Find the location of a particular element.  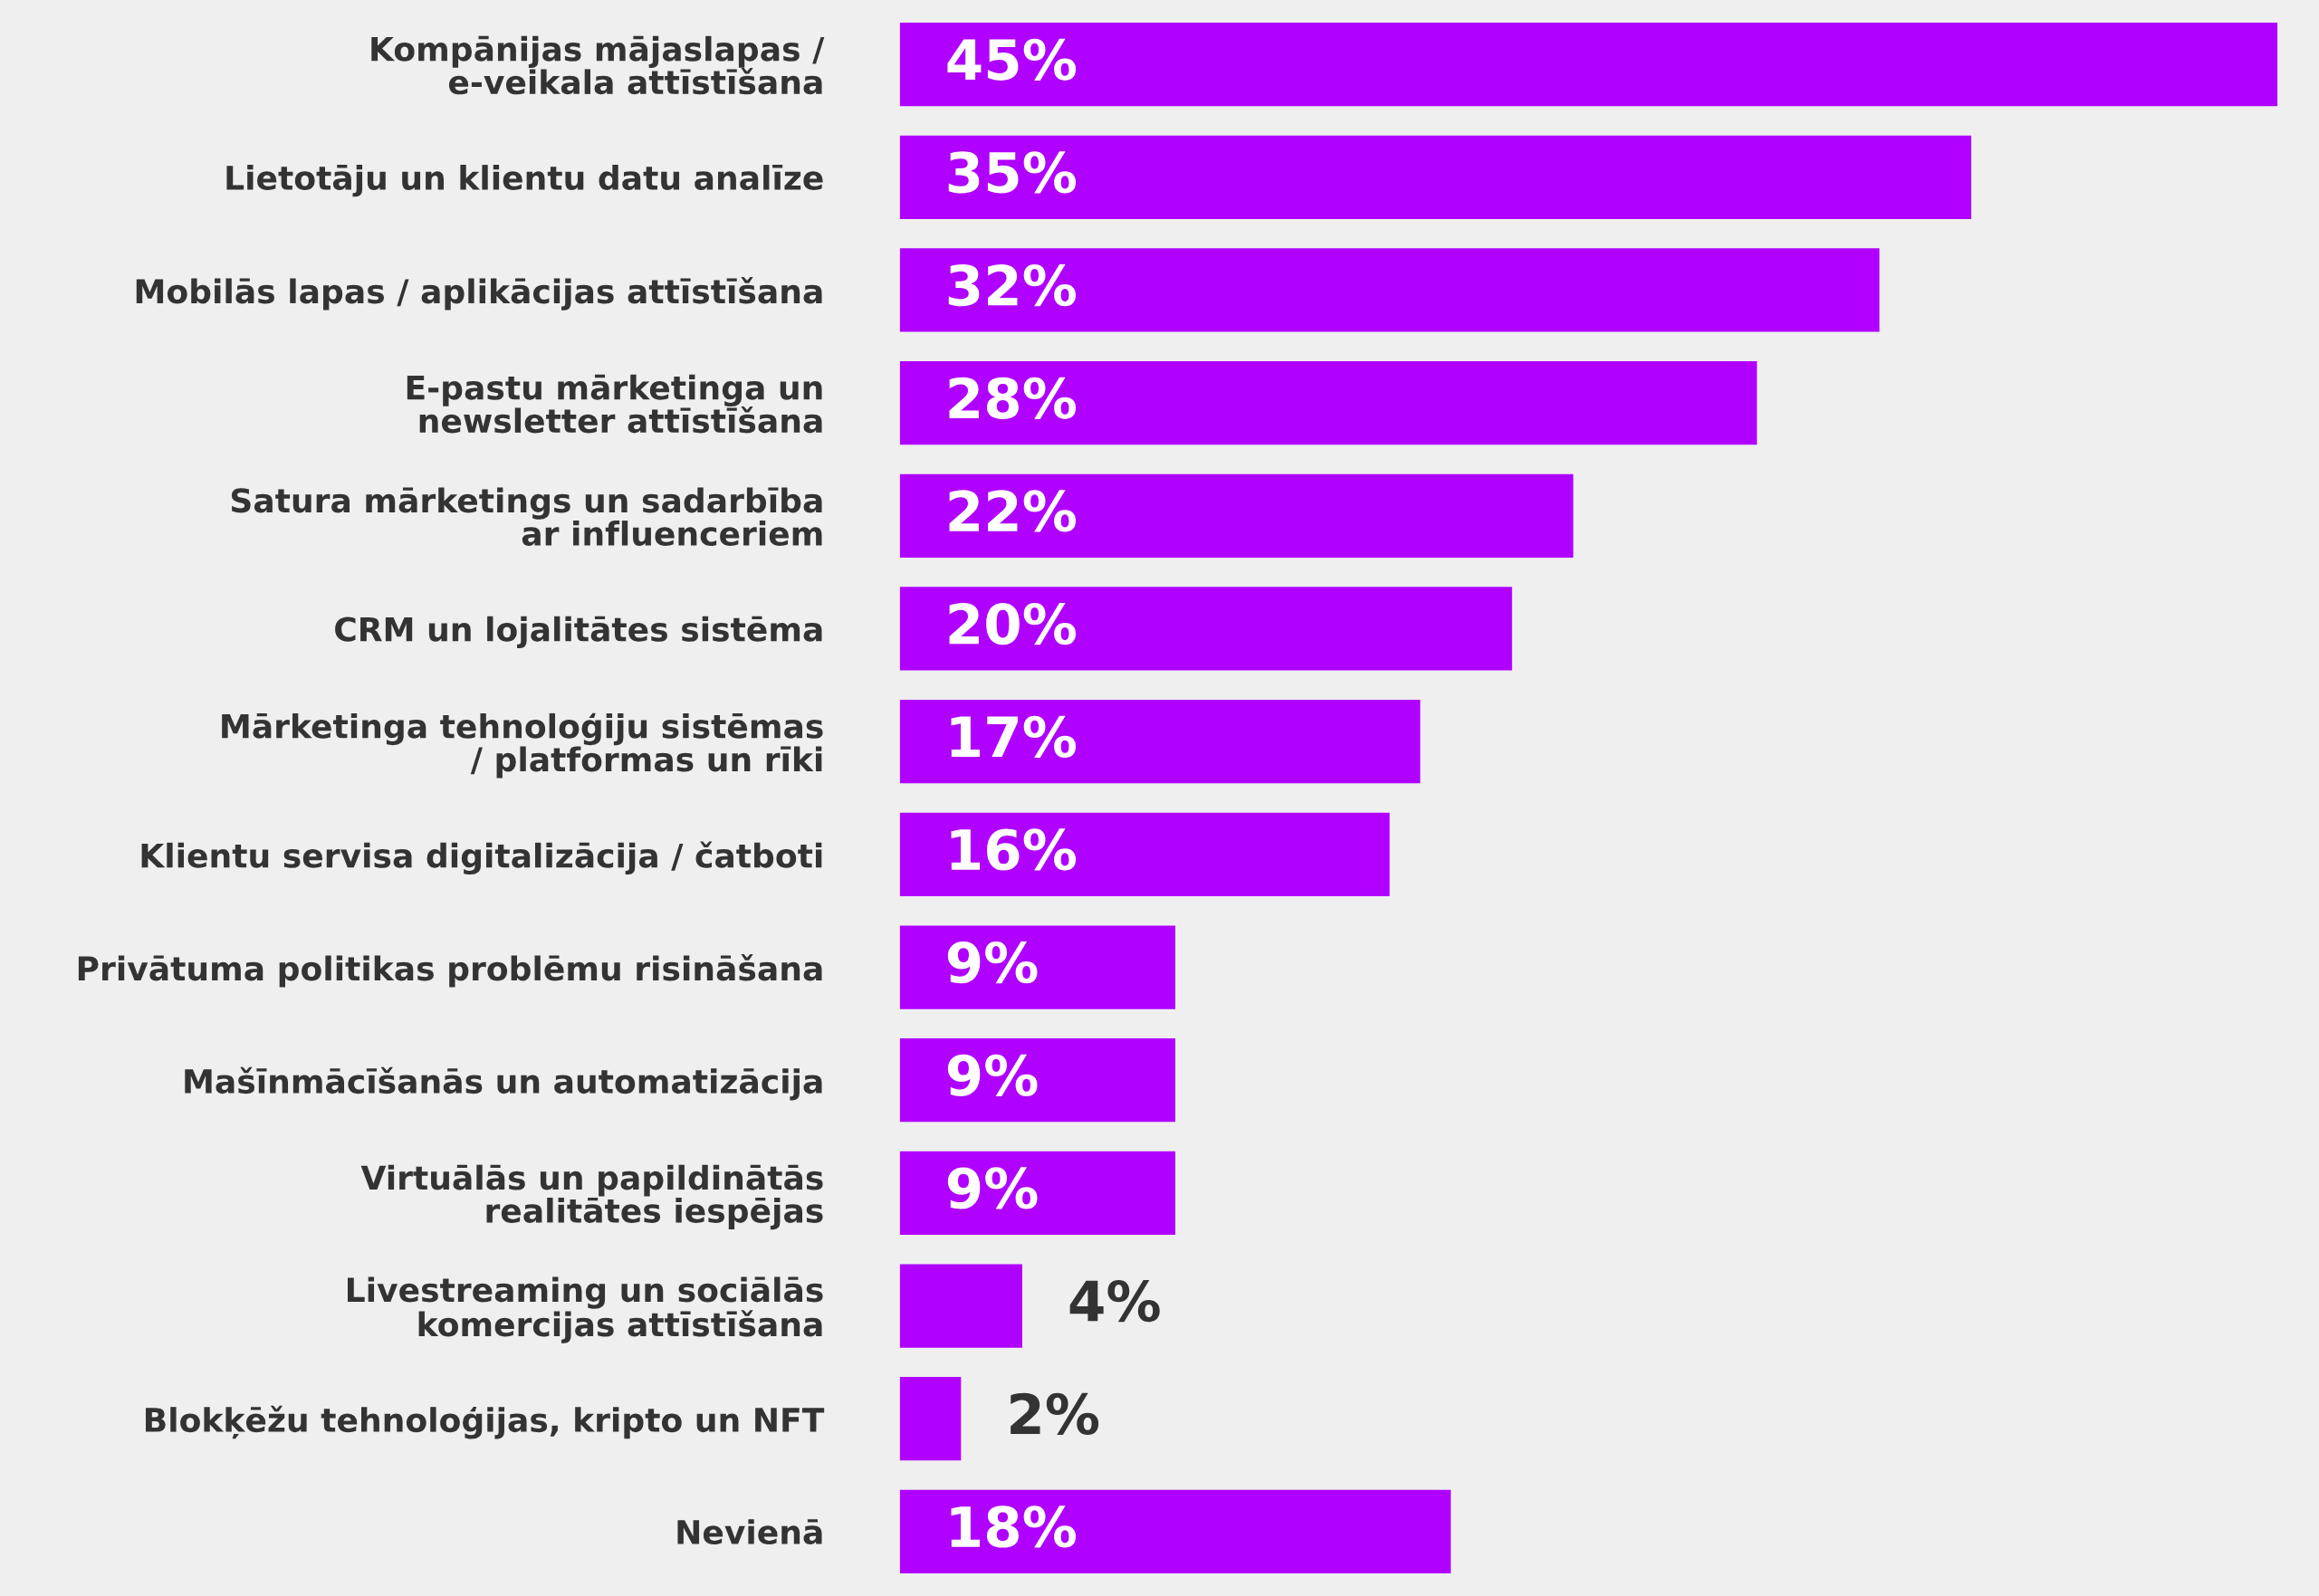

y-tick-label: Klientu servisa digitalizācija / čatboti is located at coordinates (481, 858).